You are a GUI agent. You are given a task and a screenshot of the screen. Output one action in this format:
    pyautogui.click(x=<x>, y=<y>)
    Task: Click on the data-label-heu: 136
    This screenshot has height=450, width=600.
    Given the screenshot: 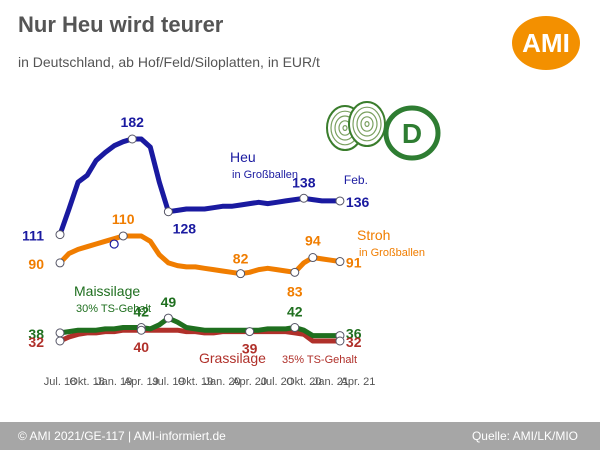 What is the action you would take?
    pyautogui.click(x=358, y=202)
    